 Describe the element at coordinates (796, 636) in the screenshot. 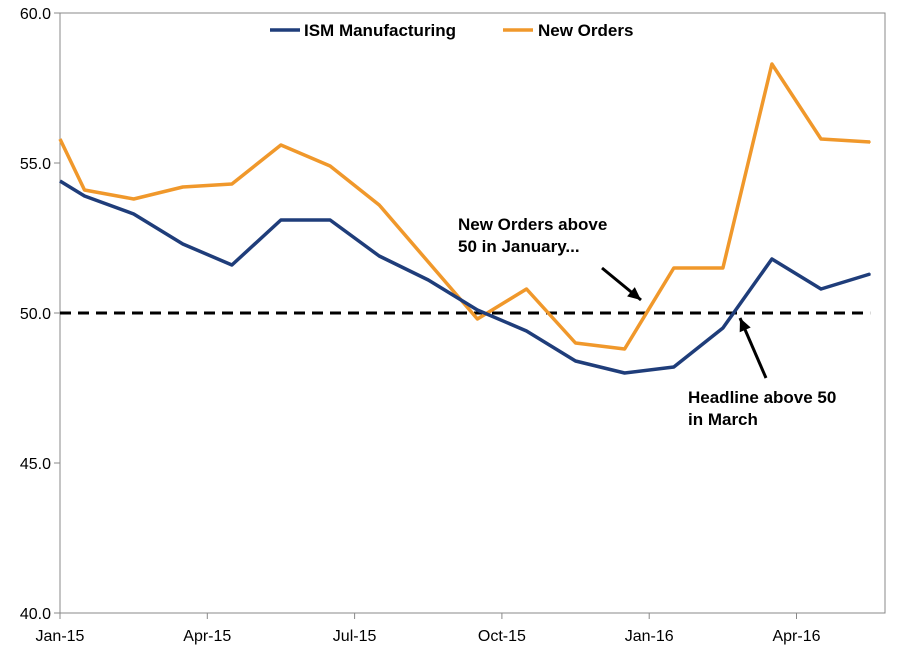

I see `x-tick-label: Apr-16` at that location.